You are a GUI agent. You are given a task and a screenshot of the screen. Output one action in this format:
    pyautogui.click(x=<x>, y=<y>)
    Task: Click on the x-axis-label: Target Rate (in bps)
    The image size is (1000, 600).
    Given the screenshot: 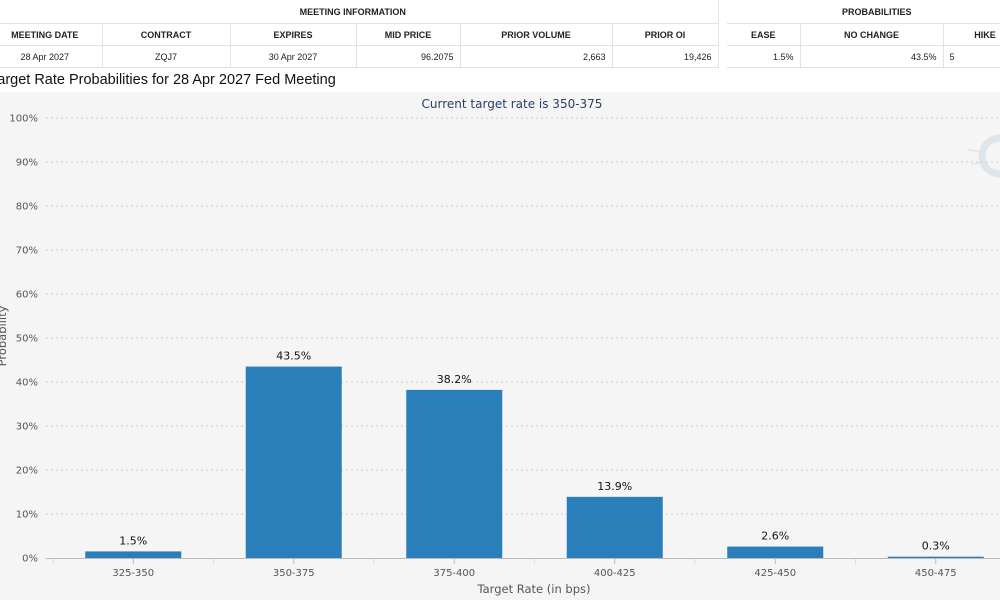 What is the action you would take?
    pyautogui.click(x=534, y=589)
    